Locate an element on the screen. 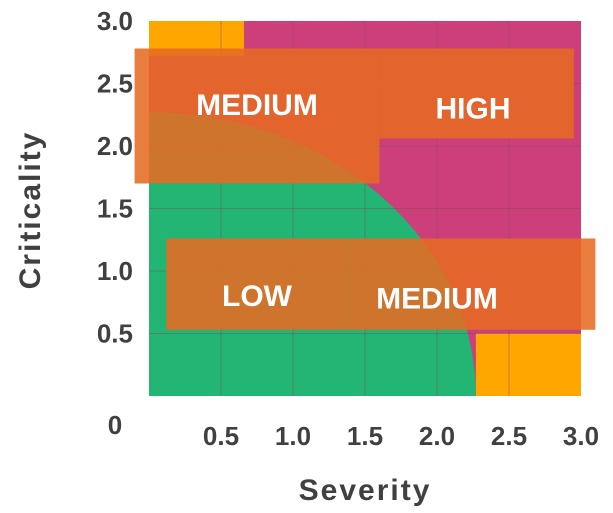 This screenshot has width=613, height=513. x-tick-label: 2.0 is located at coordinates (437, 436).